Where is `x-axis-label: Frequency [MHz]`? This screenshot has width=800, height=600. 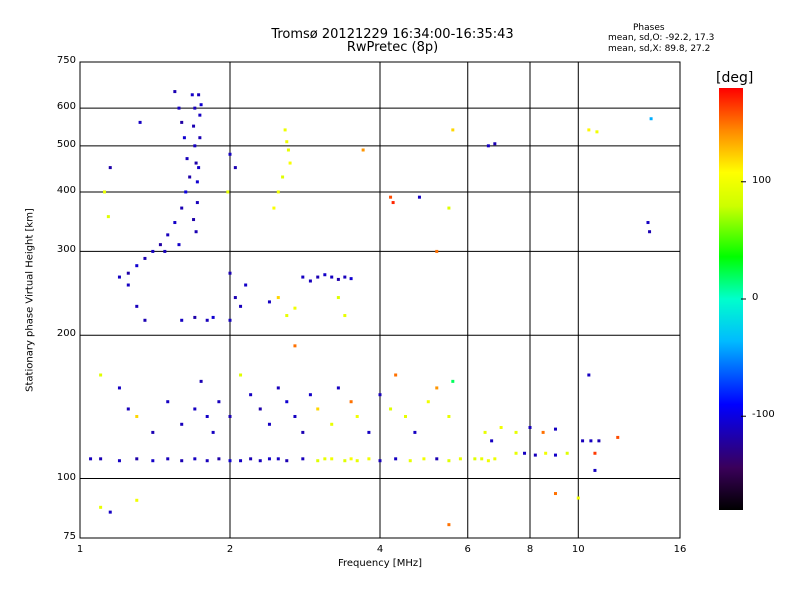 x-axis-label: Frequency [MHz] is located at coordinates (380, 563).